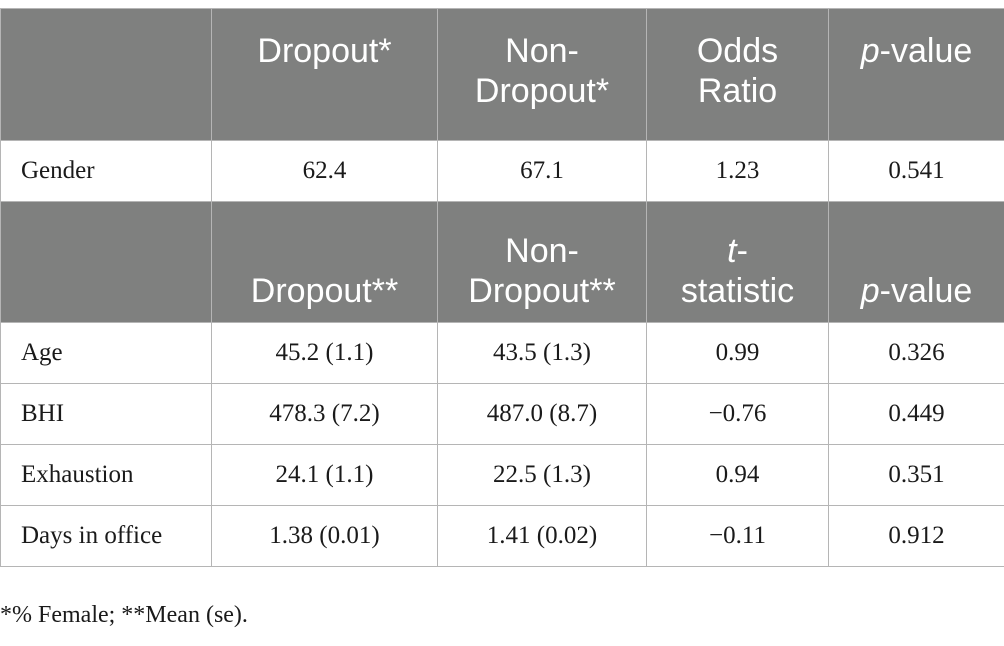 This screenshot has height=646, width=1004. Describe the element at coordinates (737, 414) in the screenshot. I see `t-statistic-value: −0.76` at that location.